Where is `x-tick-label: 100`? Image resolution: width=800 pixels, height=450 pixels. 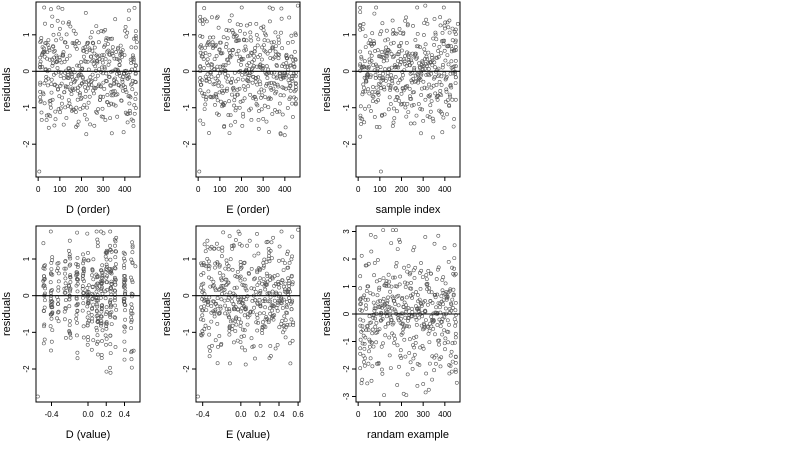 x-tick-label: 100 is located at coordinates (220, 189).